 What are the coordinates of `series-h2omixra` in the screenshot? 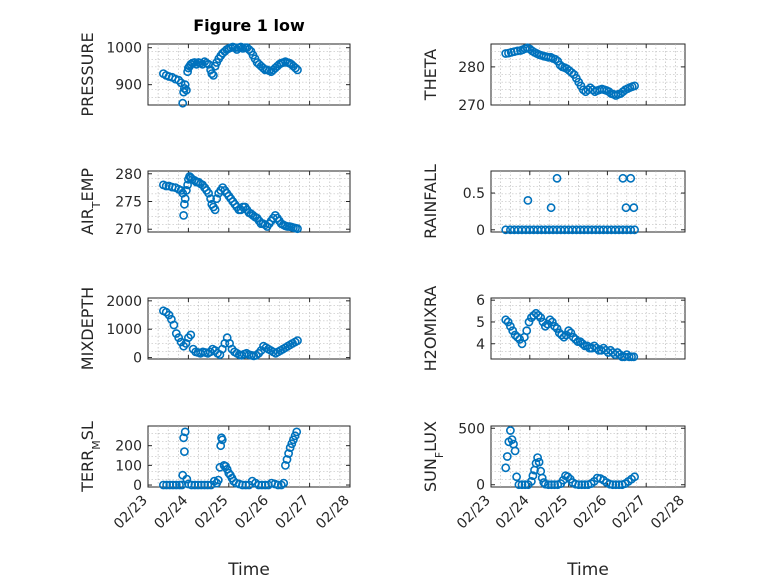 It's located at (570, 335).